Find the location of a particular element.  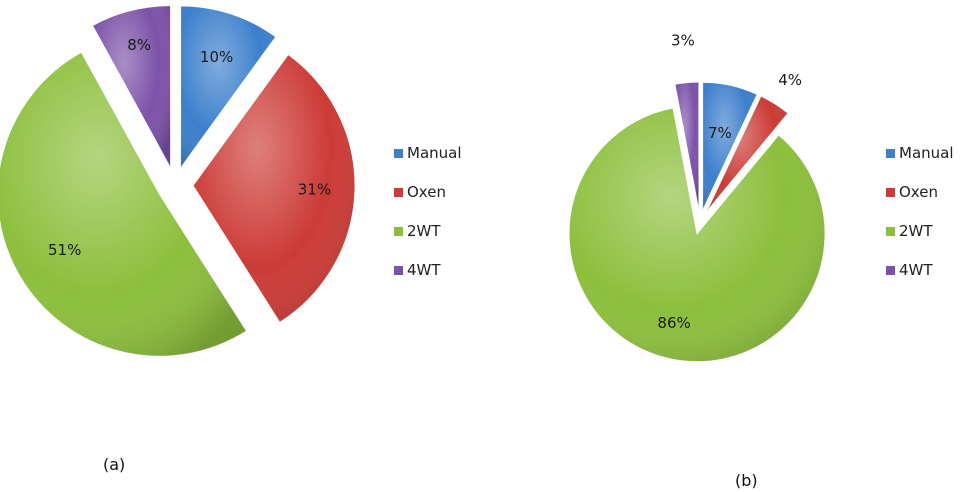

pie-a-legend-label-4wt: 4WT is located at coordinates (424, 270).